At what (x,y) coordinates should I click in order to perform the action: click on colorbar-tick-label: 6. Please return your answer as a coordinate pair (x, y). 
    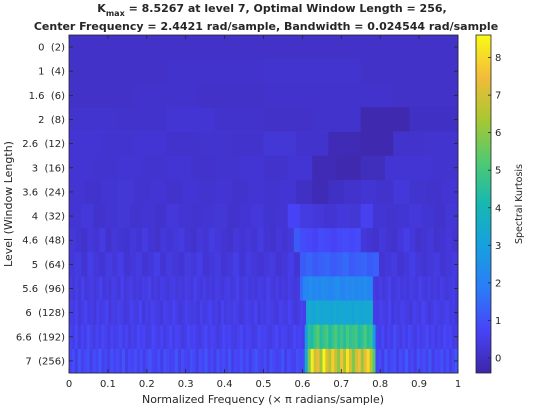
    Looking at the image, I should click on (498, 133).